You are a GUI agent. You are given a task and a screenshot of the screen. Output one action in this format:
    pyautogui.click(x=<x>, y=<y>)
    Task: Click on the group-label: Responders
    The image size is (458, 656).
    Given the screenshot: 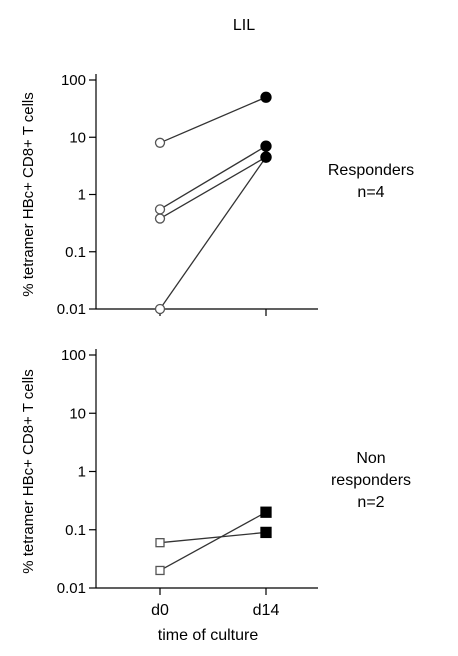 What is the action you would take?
    pyautogui.click(x=371, y=170)
    